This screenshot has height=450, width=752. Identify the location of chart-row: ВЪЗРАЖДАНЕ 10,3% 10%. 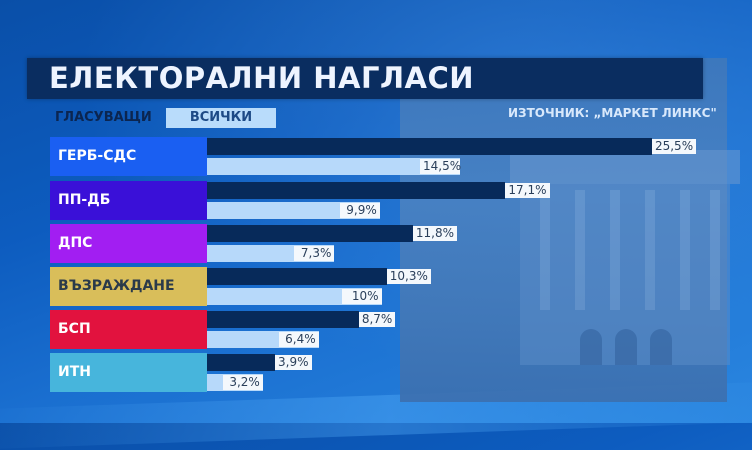
(380, 286).